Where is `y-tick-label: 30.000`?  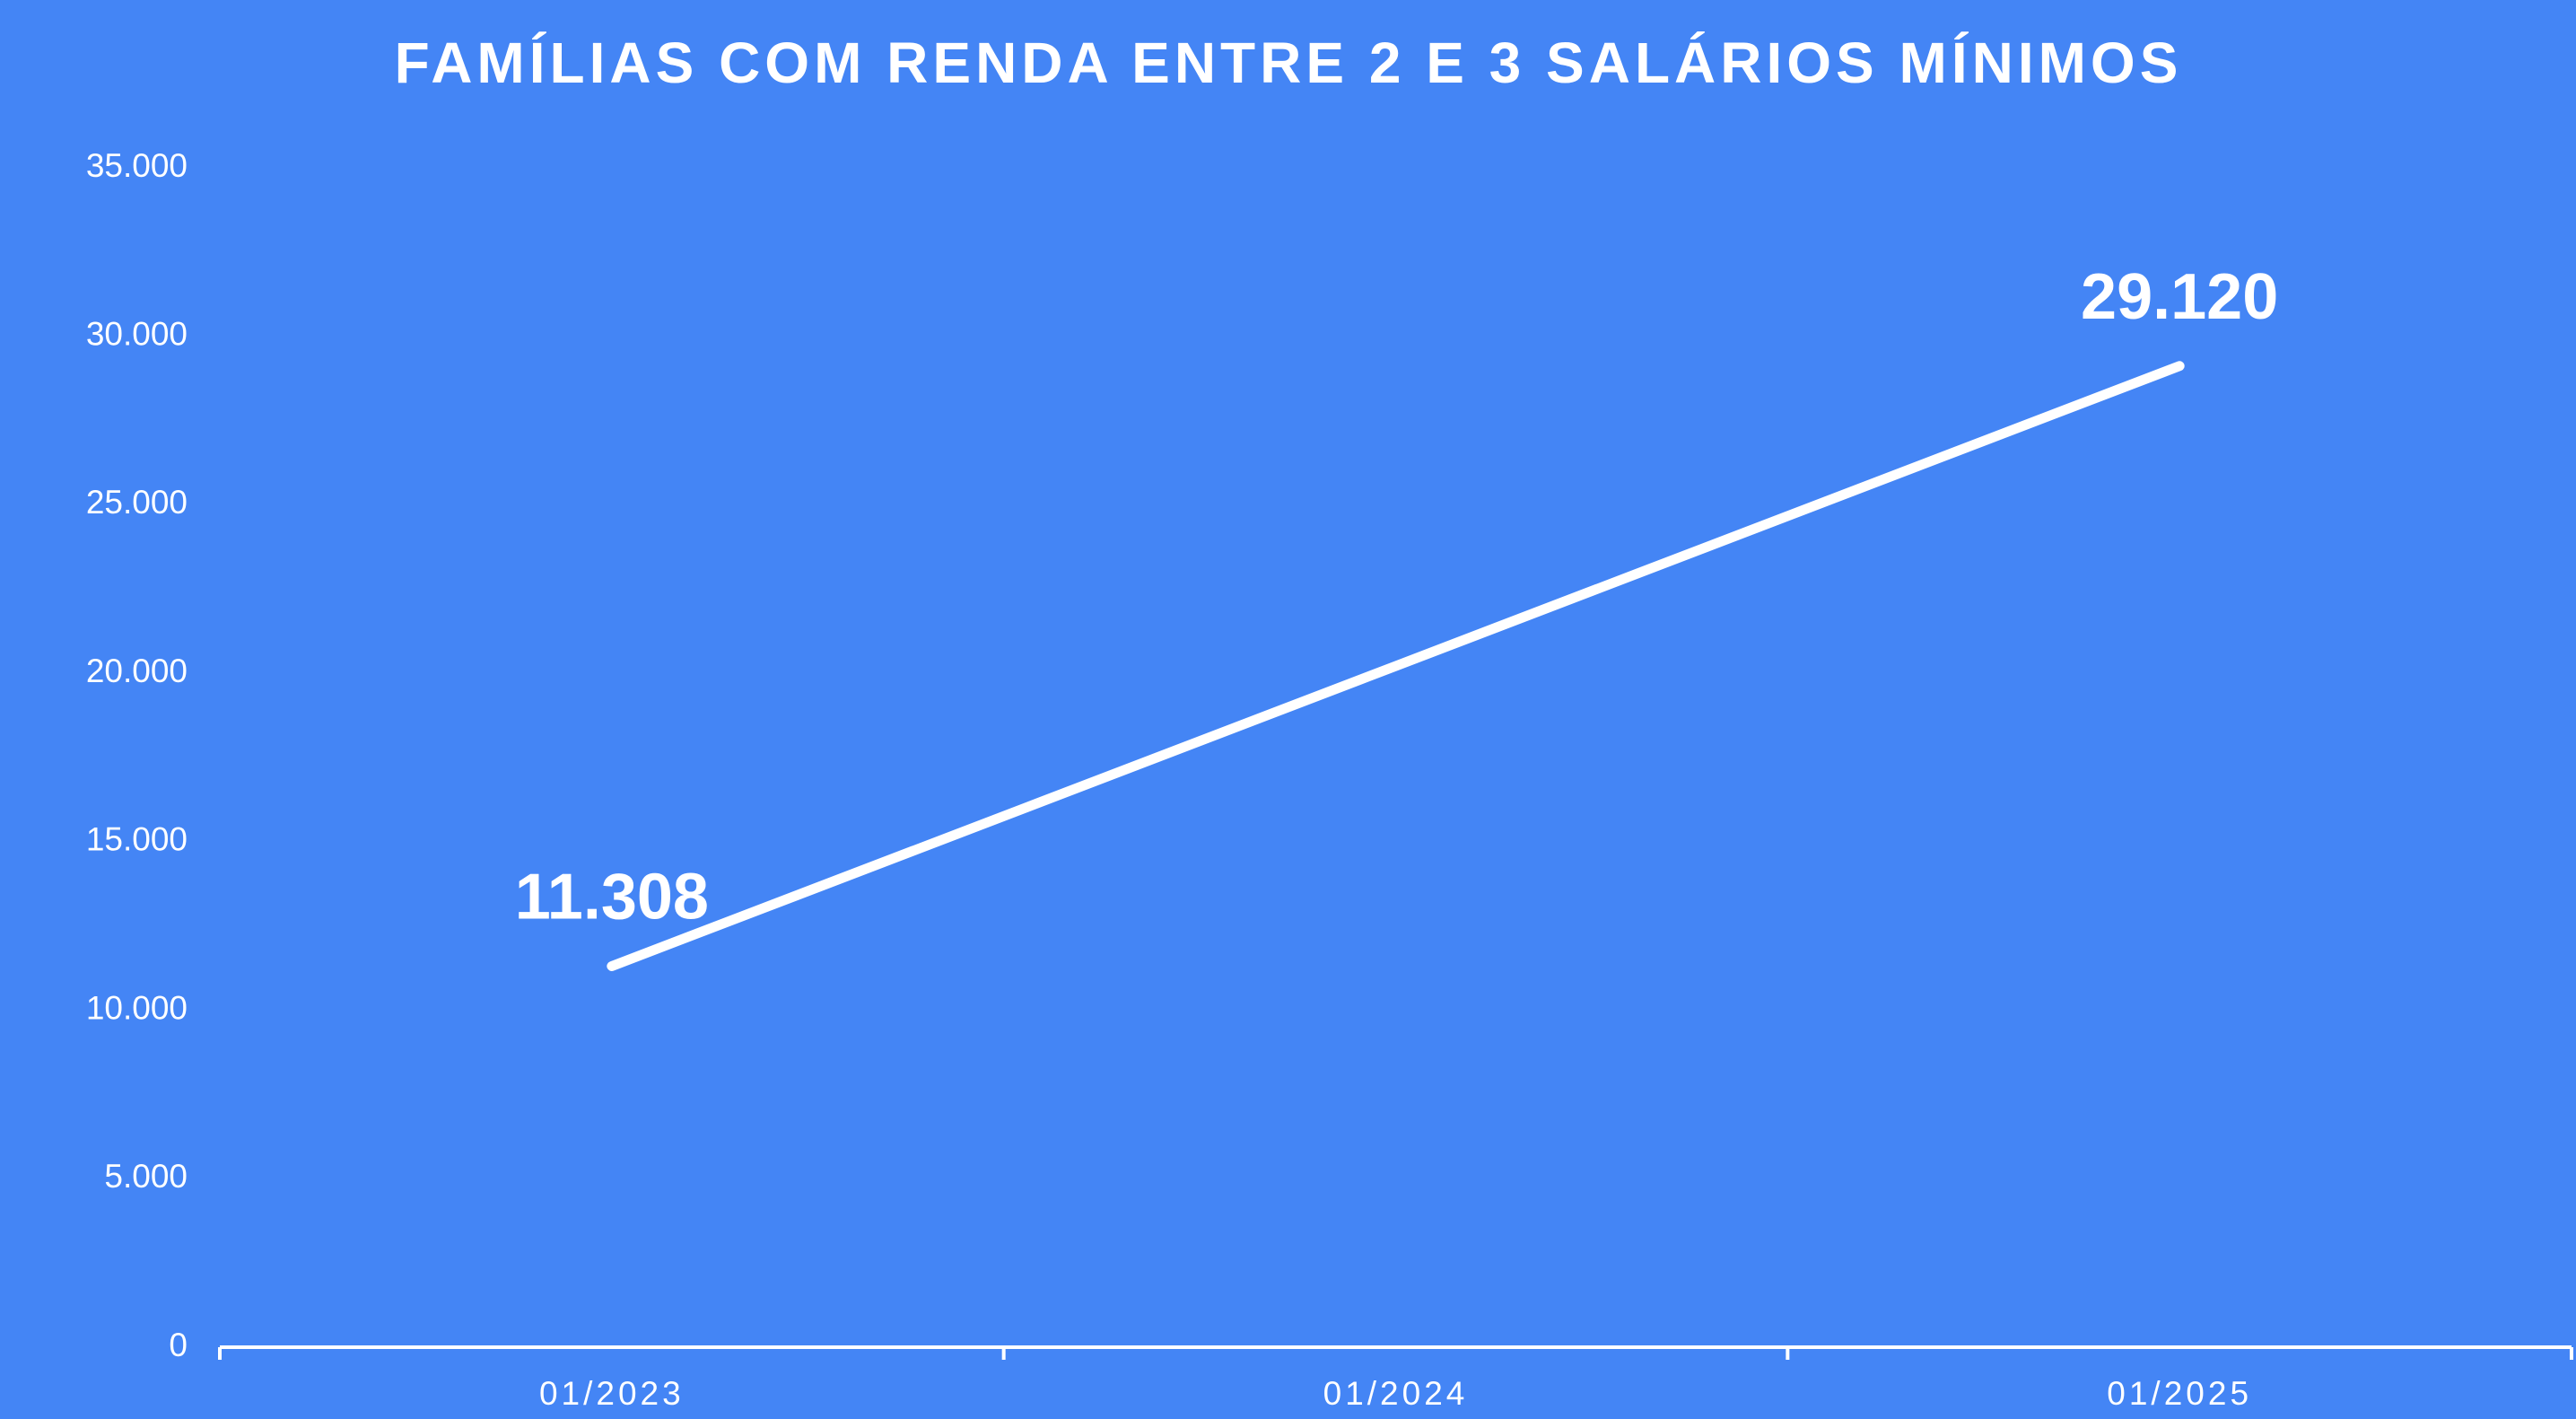
y-tick-label: 30.000 is located at coordinates (137, 333).